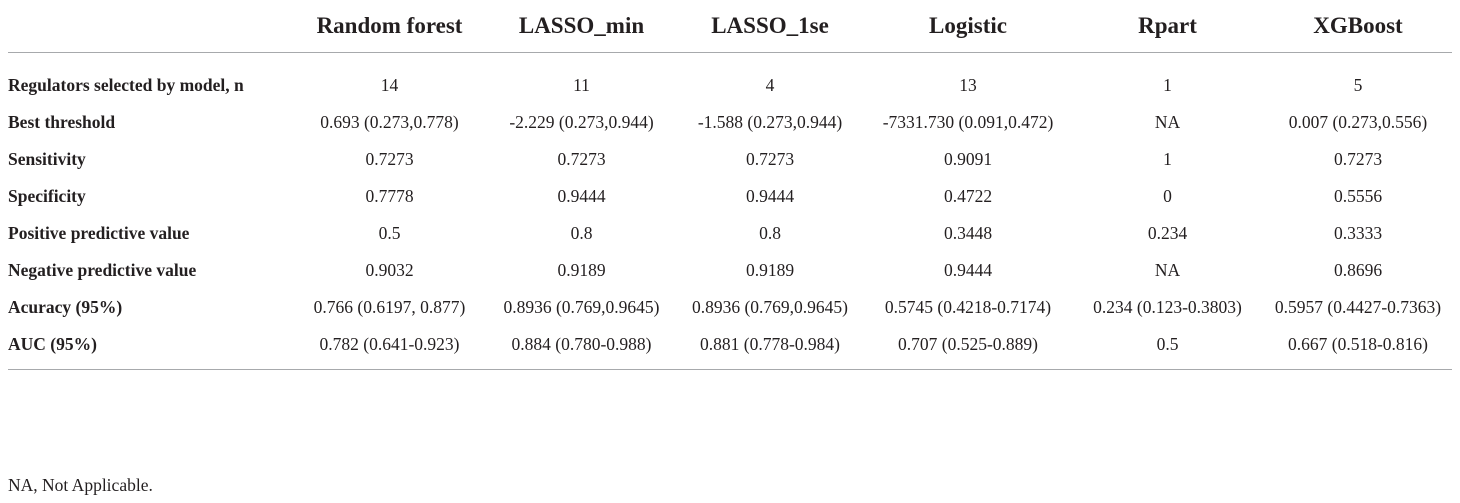  Describe the element at coordinates (968, 122) in the screenshot. I see `cell-logistic: -7331.730 (0.091,0.472)` at that location.